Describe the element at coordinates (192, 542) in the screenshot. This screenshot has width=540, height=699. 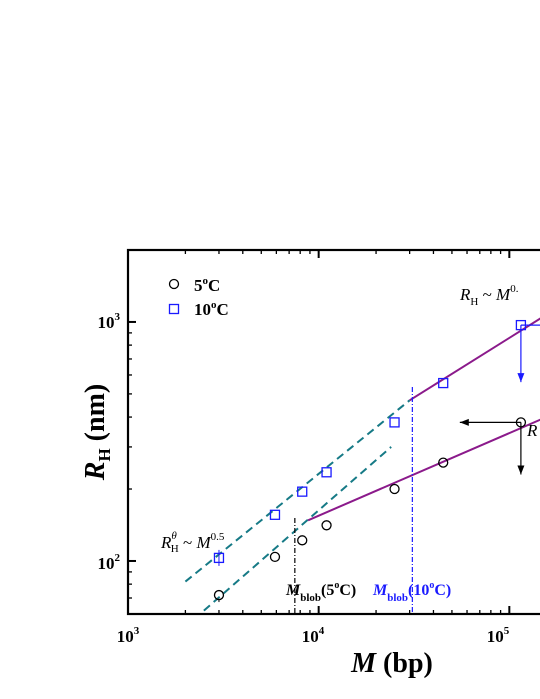
I see `annotation-theta-scaling: Rθ H ~ M0.5` at that location.